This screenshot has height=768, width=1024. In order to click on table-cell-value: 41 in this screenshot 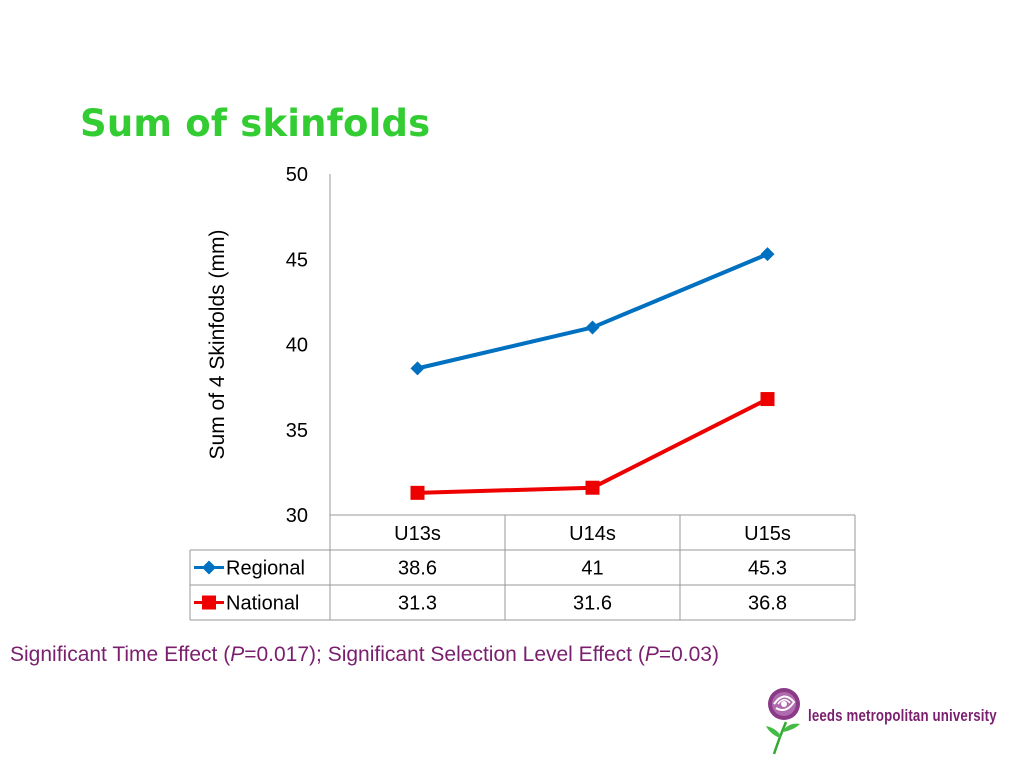, I will do `click(592, 569)`.